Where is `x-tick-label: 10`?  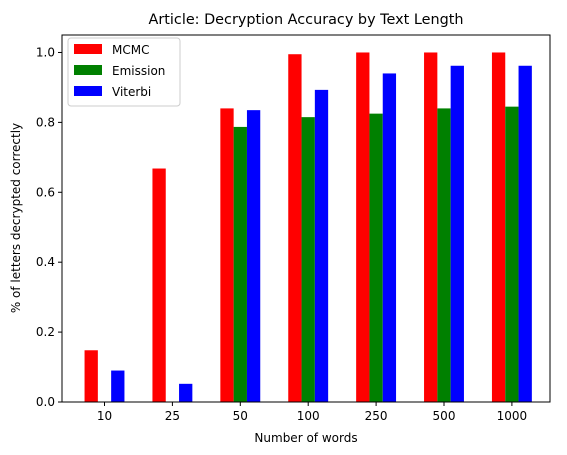
x-tick-label: 10 is located at coordinates (104, 416).